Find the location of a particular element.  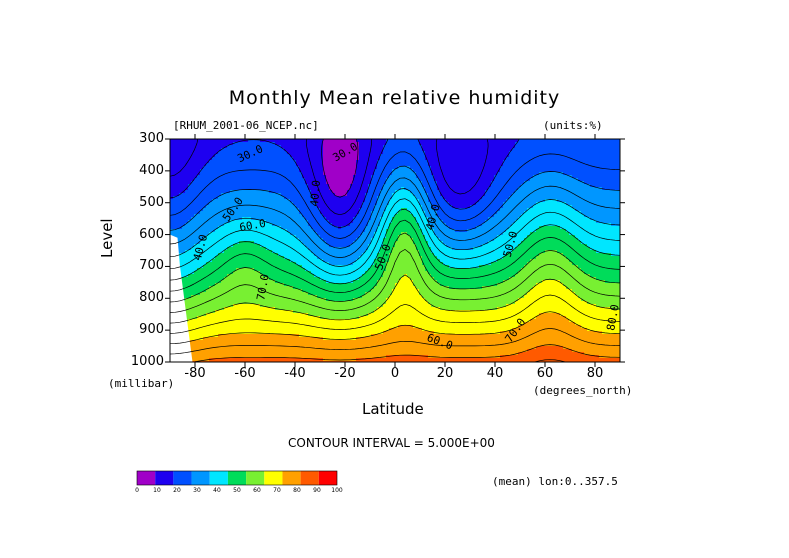

colorbar-label: 70 is located at coordinates (277, 490).